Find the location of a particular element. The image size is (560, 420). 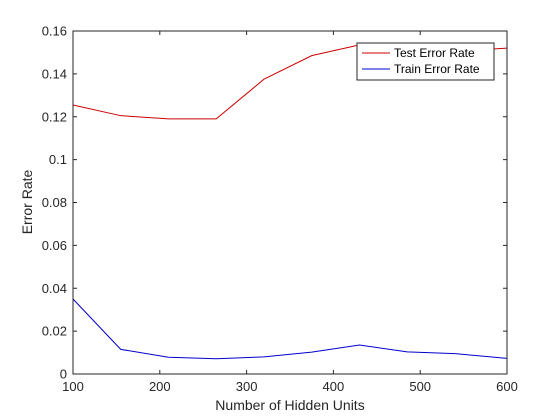

series-line-train-error is located at coordinates (290, 329).